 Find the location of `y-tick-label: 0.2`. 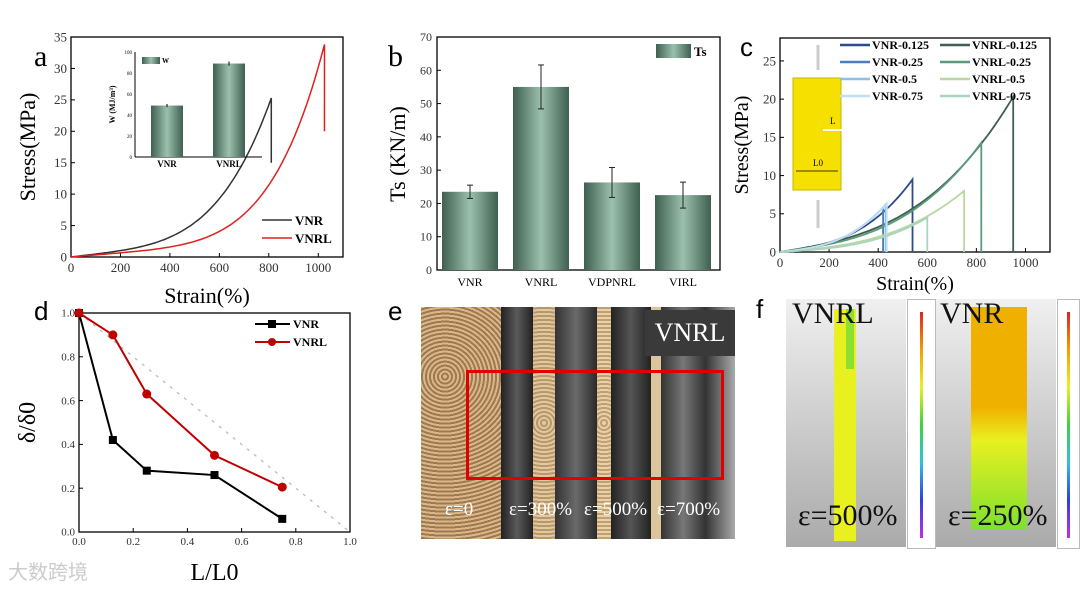

y-tick-label: 0.2 is located at coordinates (68, 489).